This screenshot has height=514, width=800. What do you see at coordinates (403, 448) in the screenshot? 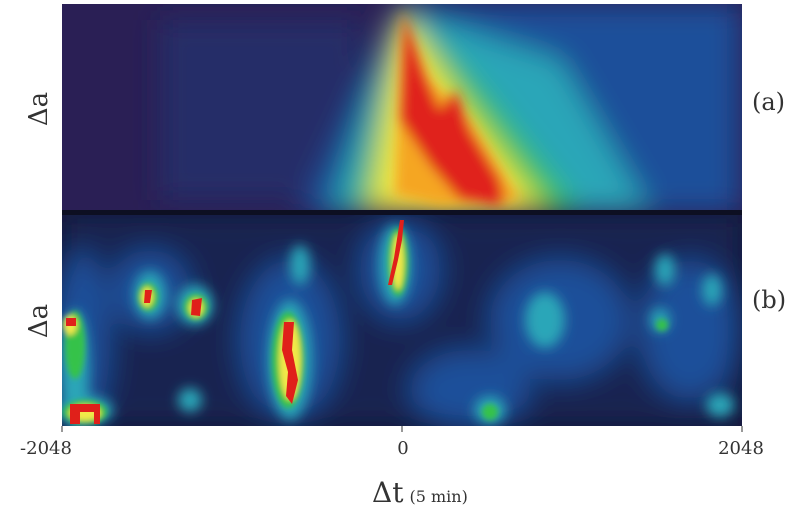
I see `x-tick-label-center: 0` at bounding box center [403, 448].